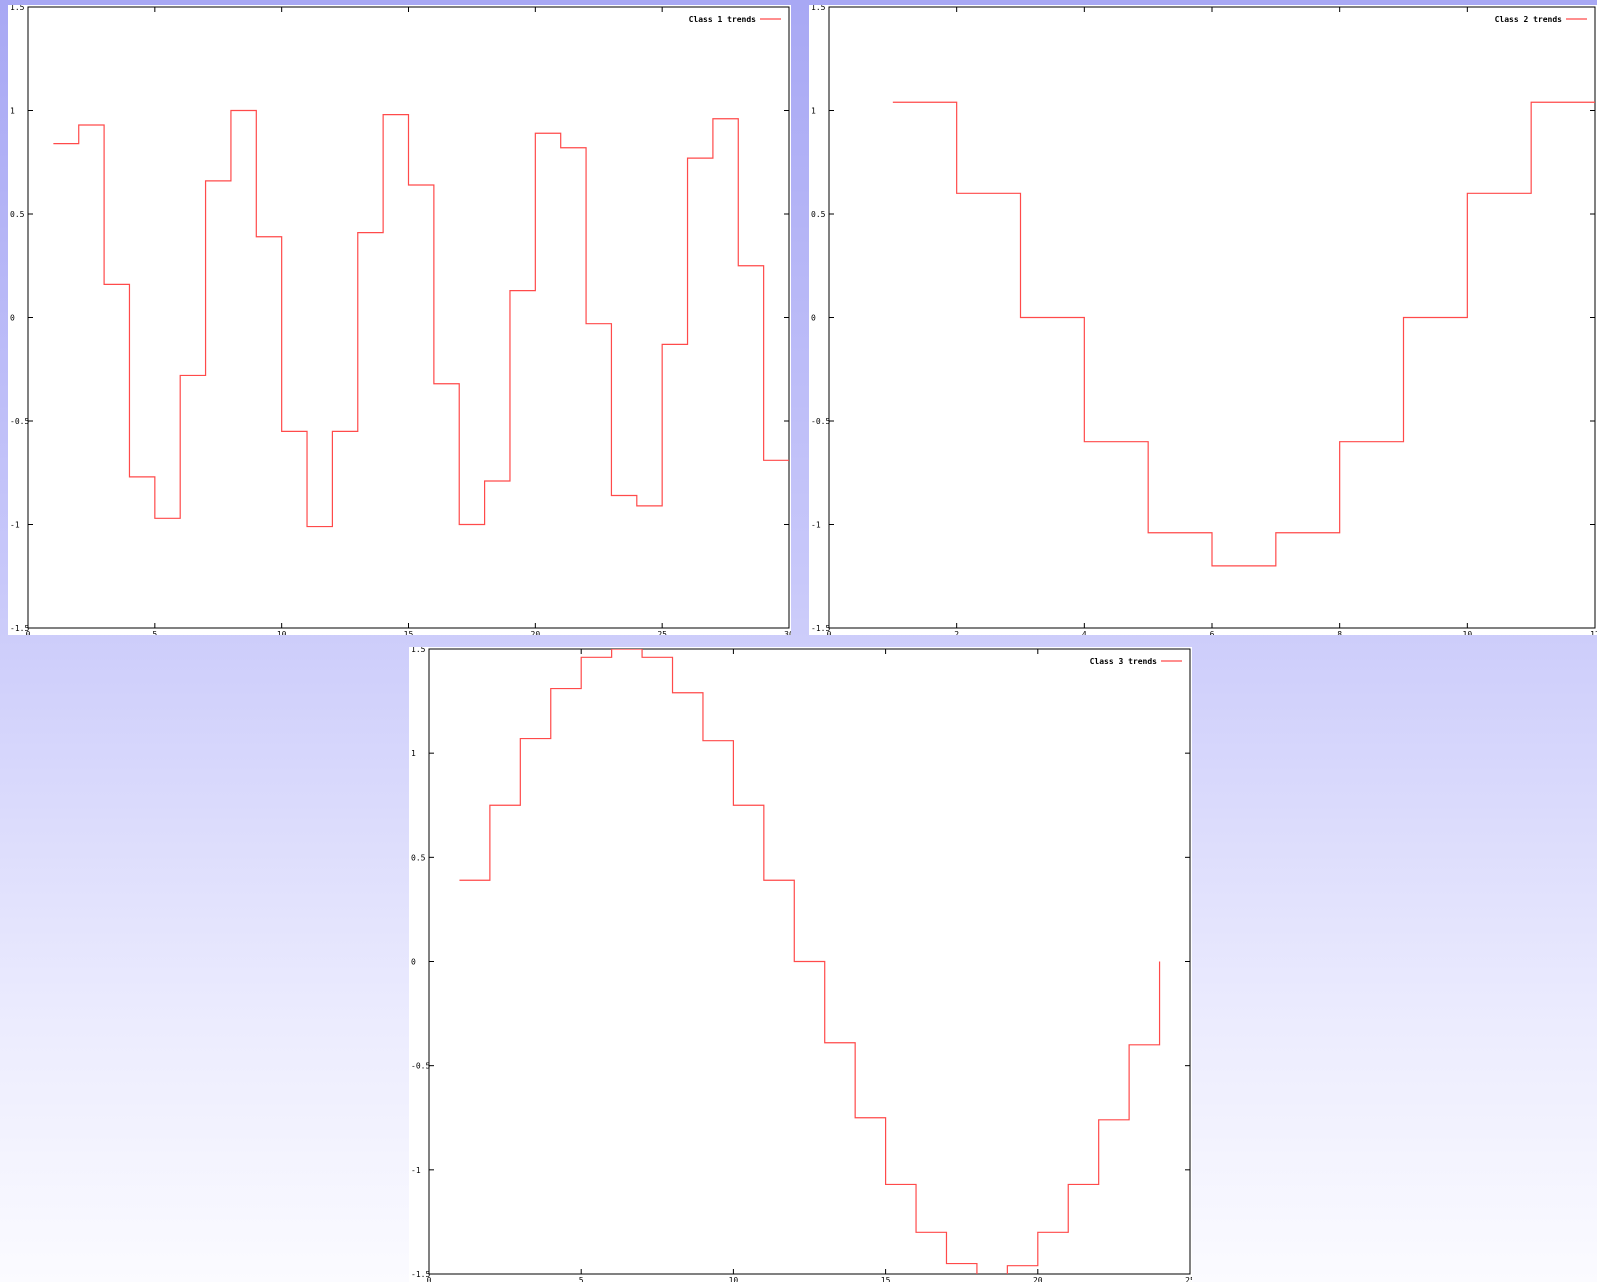 The width and height of the screenshot is (1597, 1282). Describe the element at coordinates (956, 632) in the screenshot. I see `x-tick-label: 2` at that location.